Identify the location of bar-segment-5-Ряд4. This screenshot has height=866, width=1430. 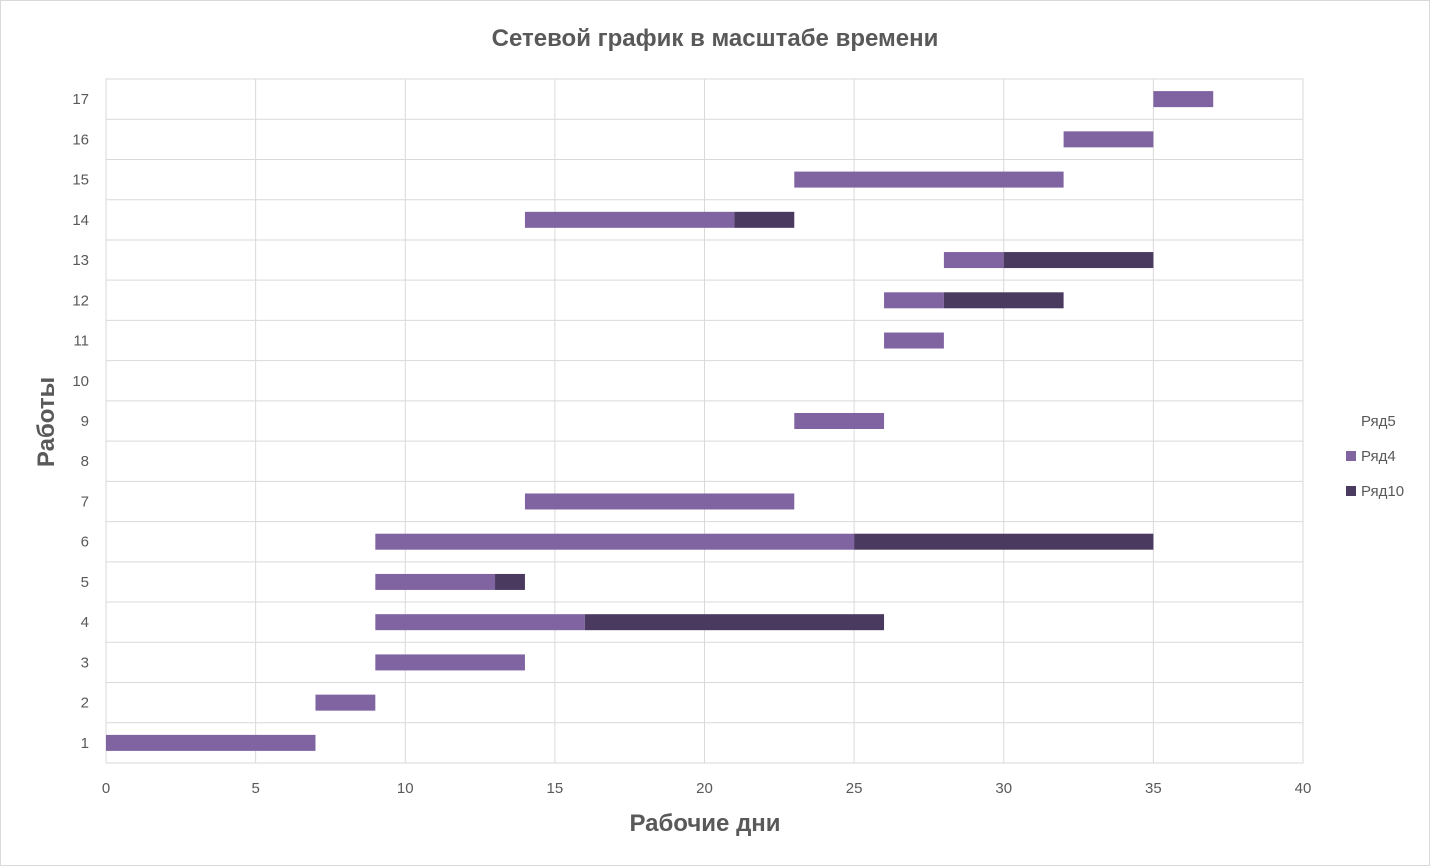
(435, 581).